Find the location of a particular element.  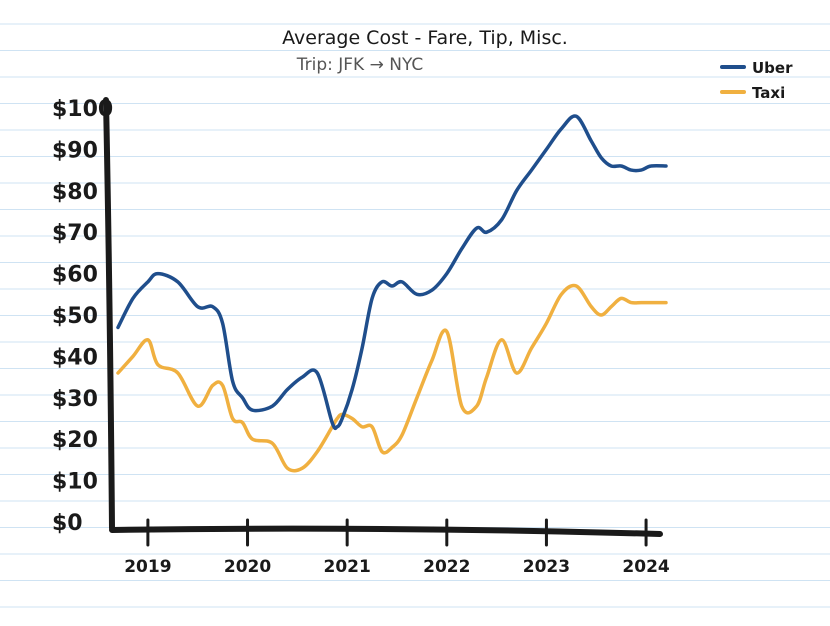

y-tick-label: $90 is located at coordinates (75, 150).